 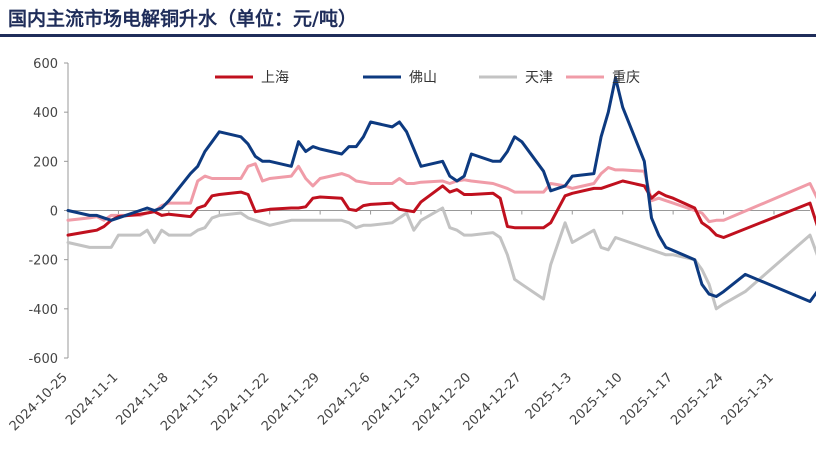 What do you see at coordinates (45, 64) in the screenshot?
I see `y-tick-label: 600` at bounding box center [45, 64].